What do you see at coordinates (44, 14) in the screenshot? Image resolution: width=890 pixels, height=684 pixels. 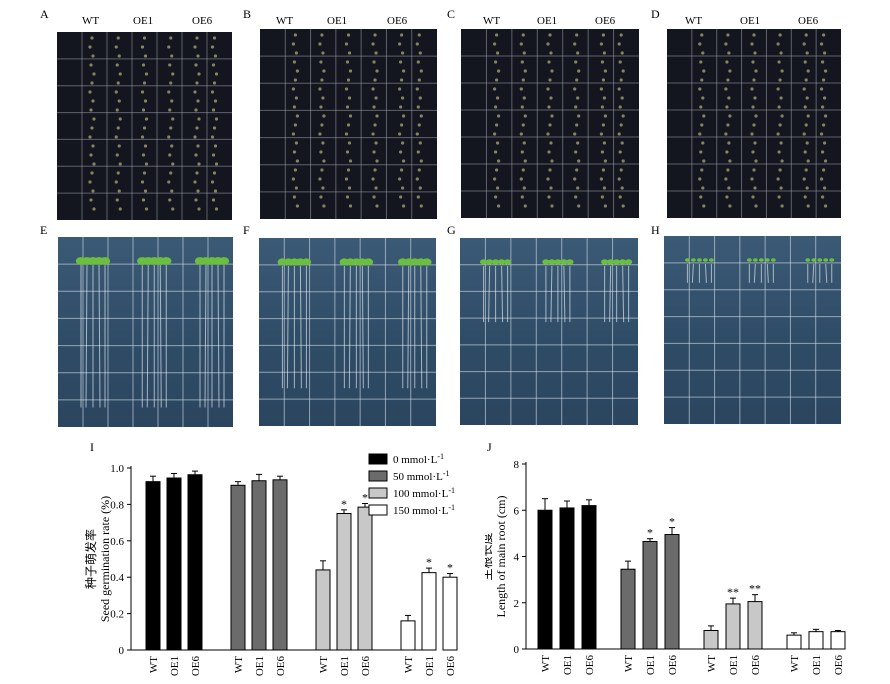 I see `panel-label-a: A` at bounding box center [44, 14].